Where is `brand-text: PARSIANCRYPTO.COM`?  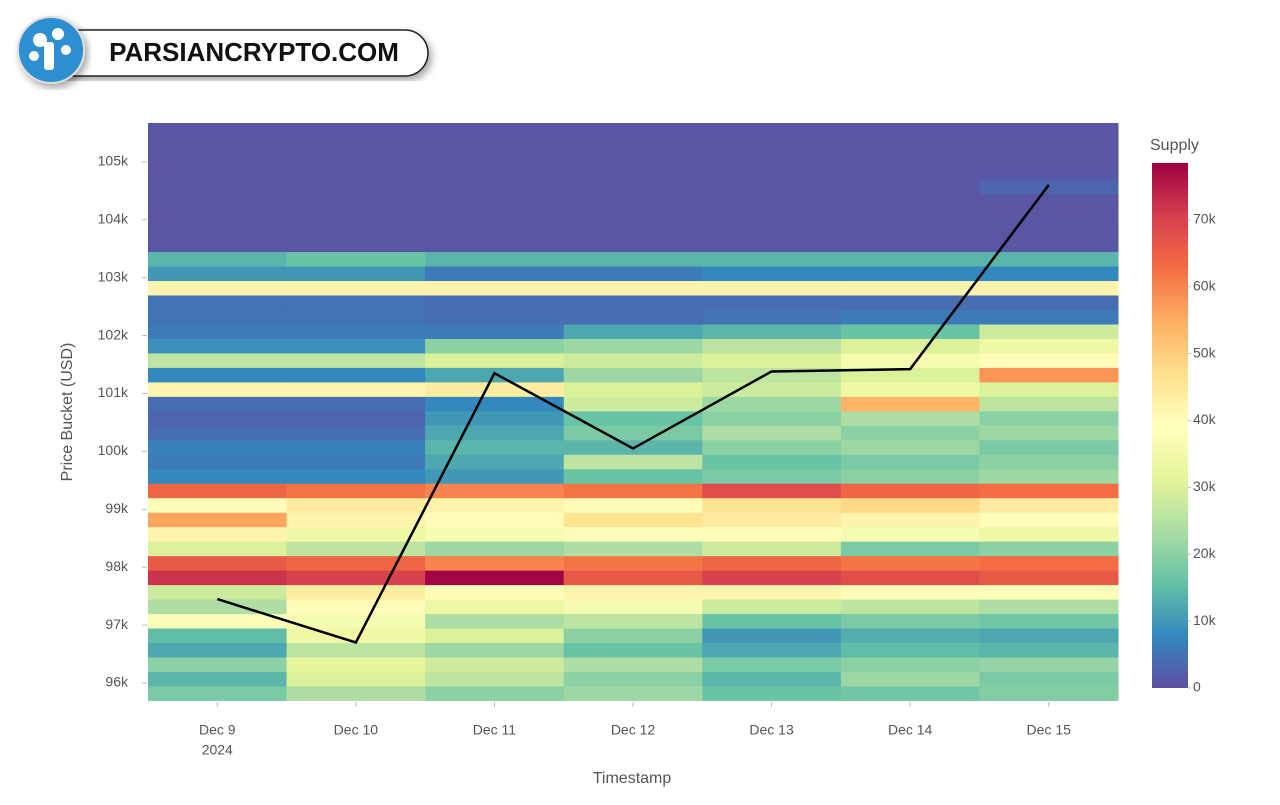 brand-text: PARSIANCRYPTO.COM is located at coordinates (254, 52).